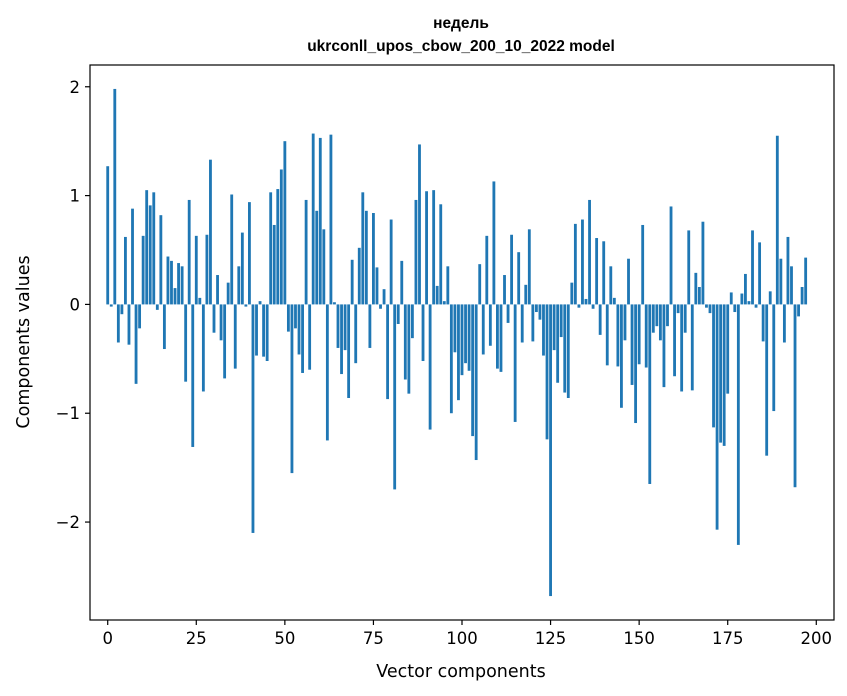  I want to click on x-tick-label: 50, so click(284, 638).